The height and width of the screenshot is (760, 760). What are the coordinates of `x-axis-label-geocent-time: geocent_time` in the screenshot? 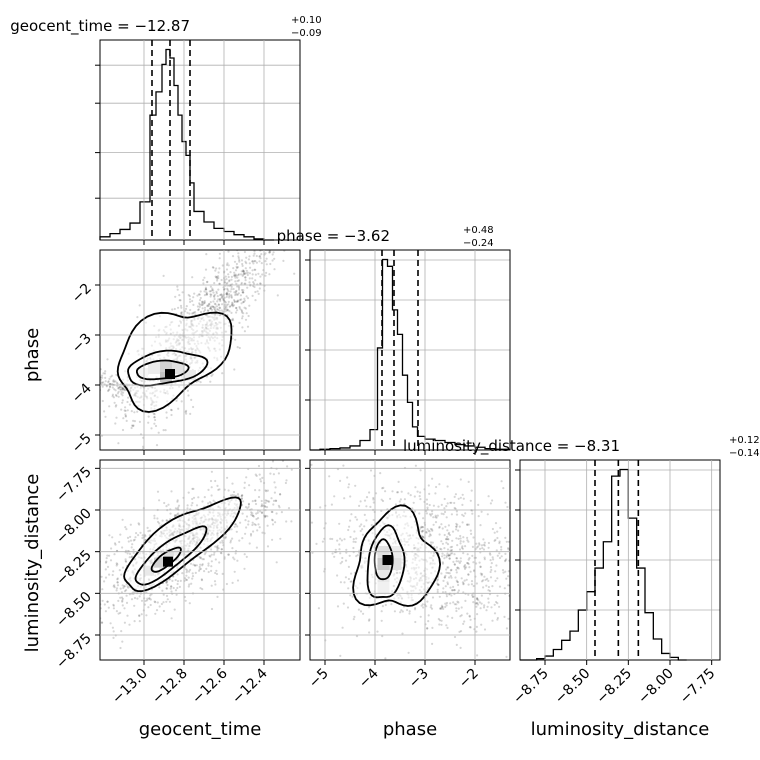 It's located at (200, 729).